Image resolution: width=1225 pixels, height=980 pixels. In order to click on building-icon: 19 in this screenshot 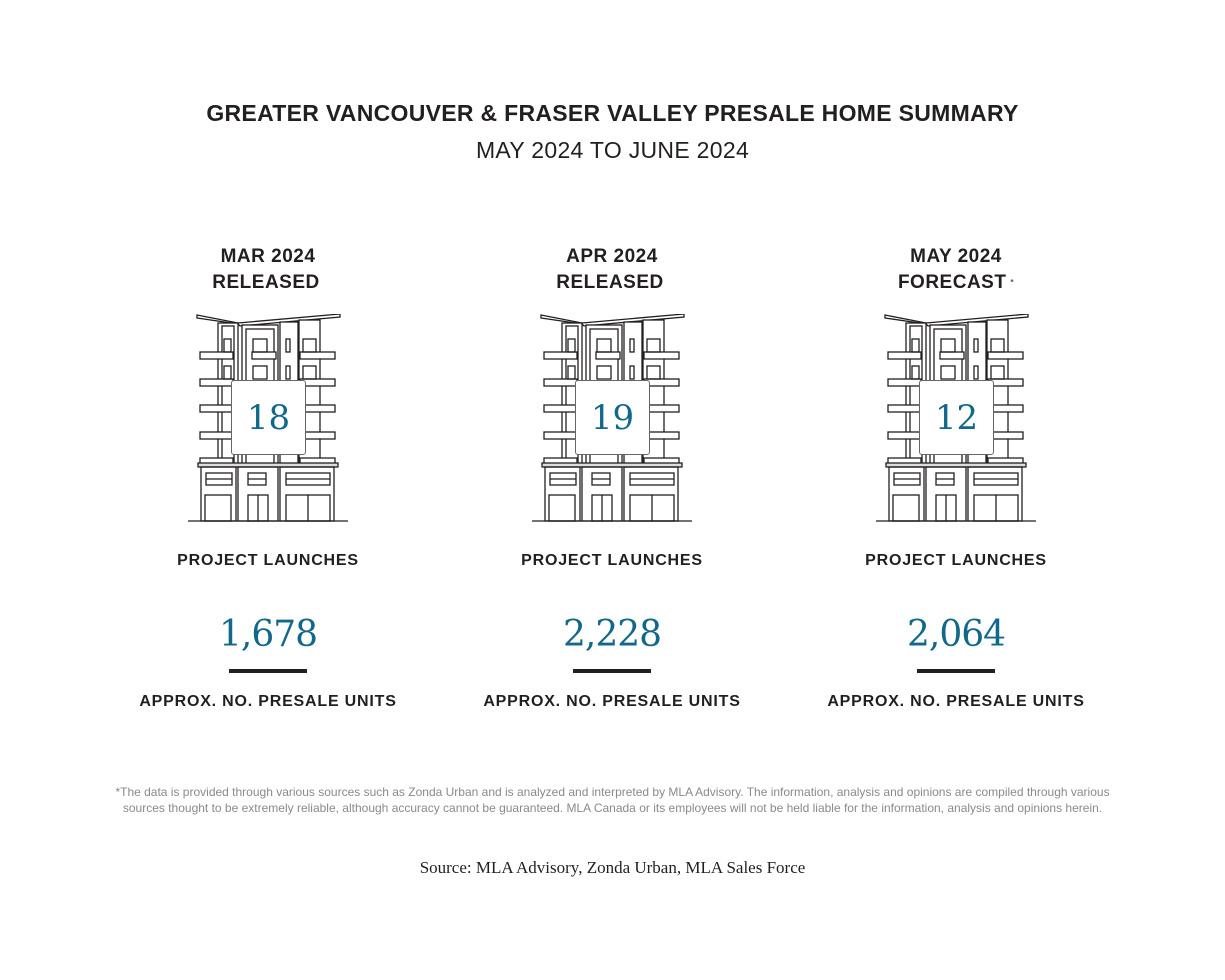, I will do `click(612, 419)`.